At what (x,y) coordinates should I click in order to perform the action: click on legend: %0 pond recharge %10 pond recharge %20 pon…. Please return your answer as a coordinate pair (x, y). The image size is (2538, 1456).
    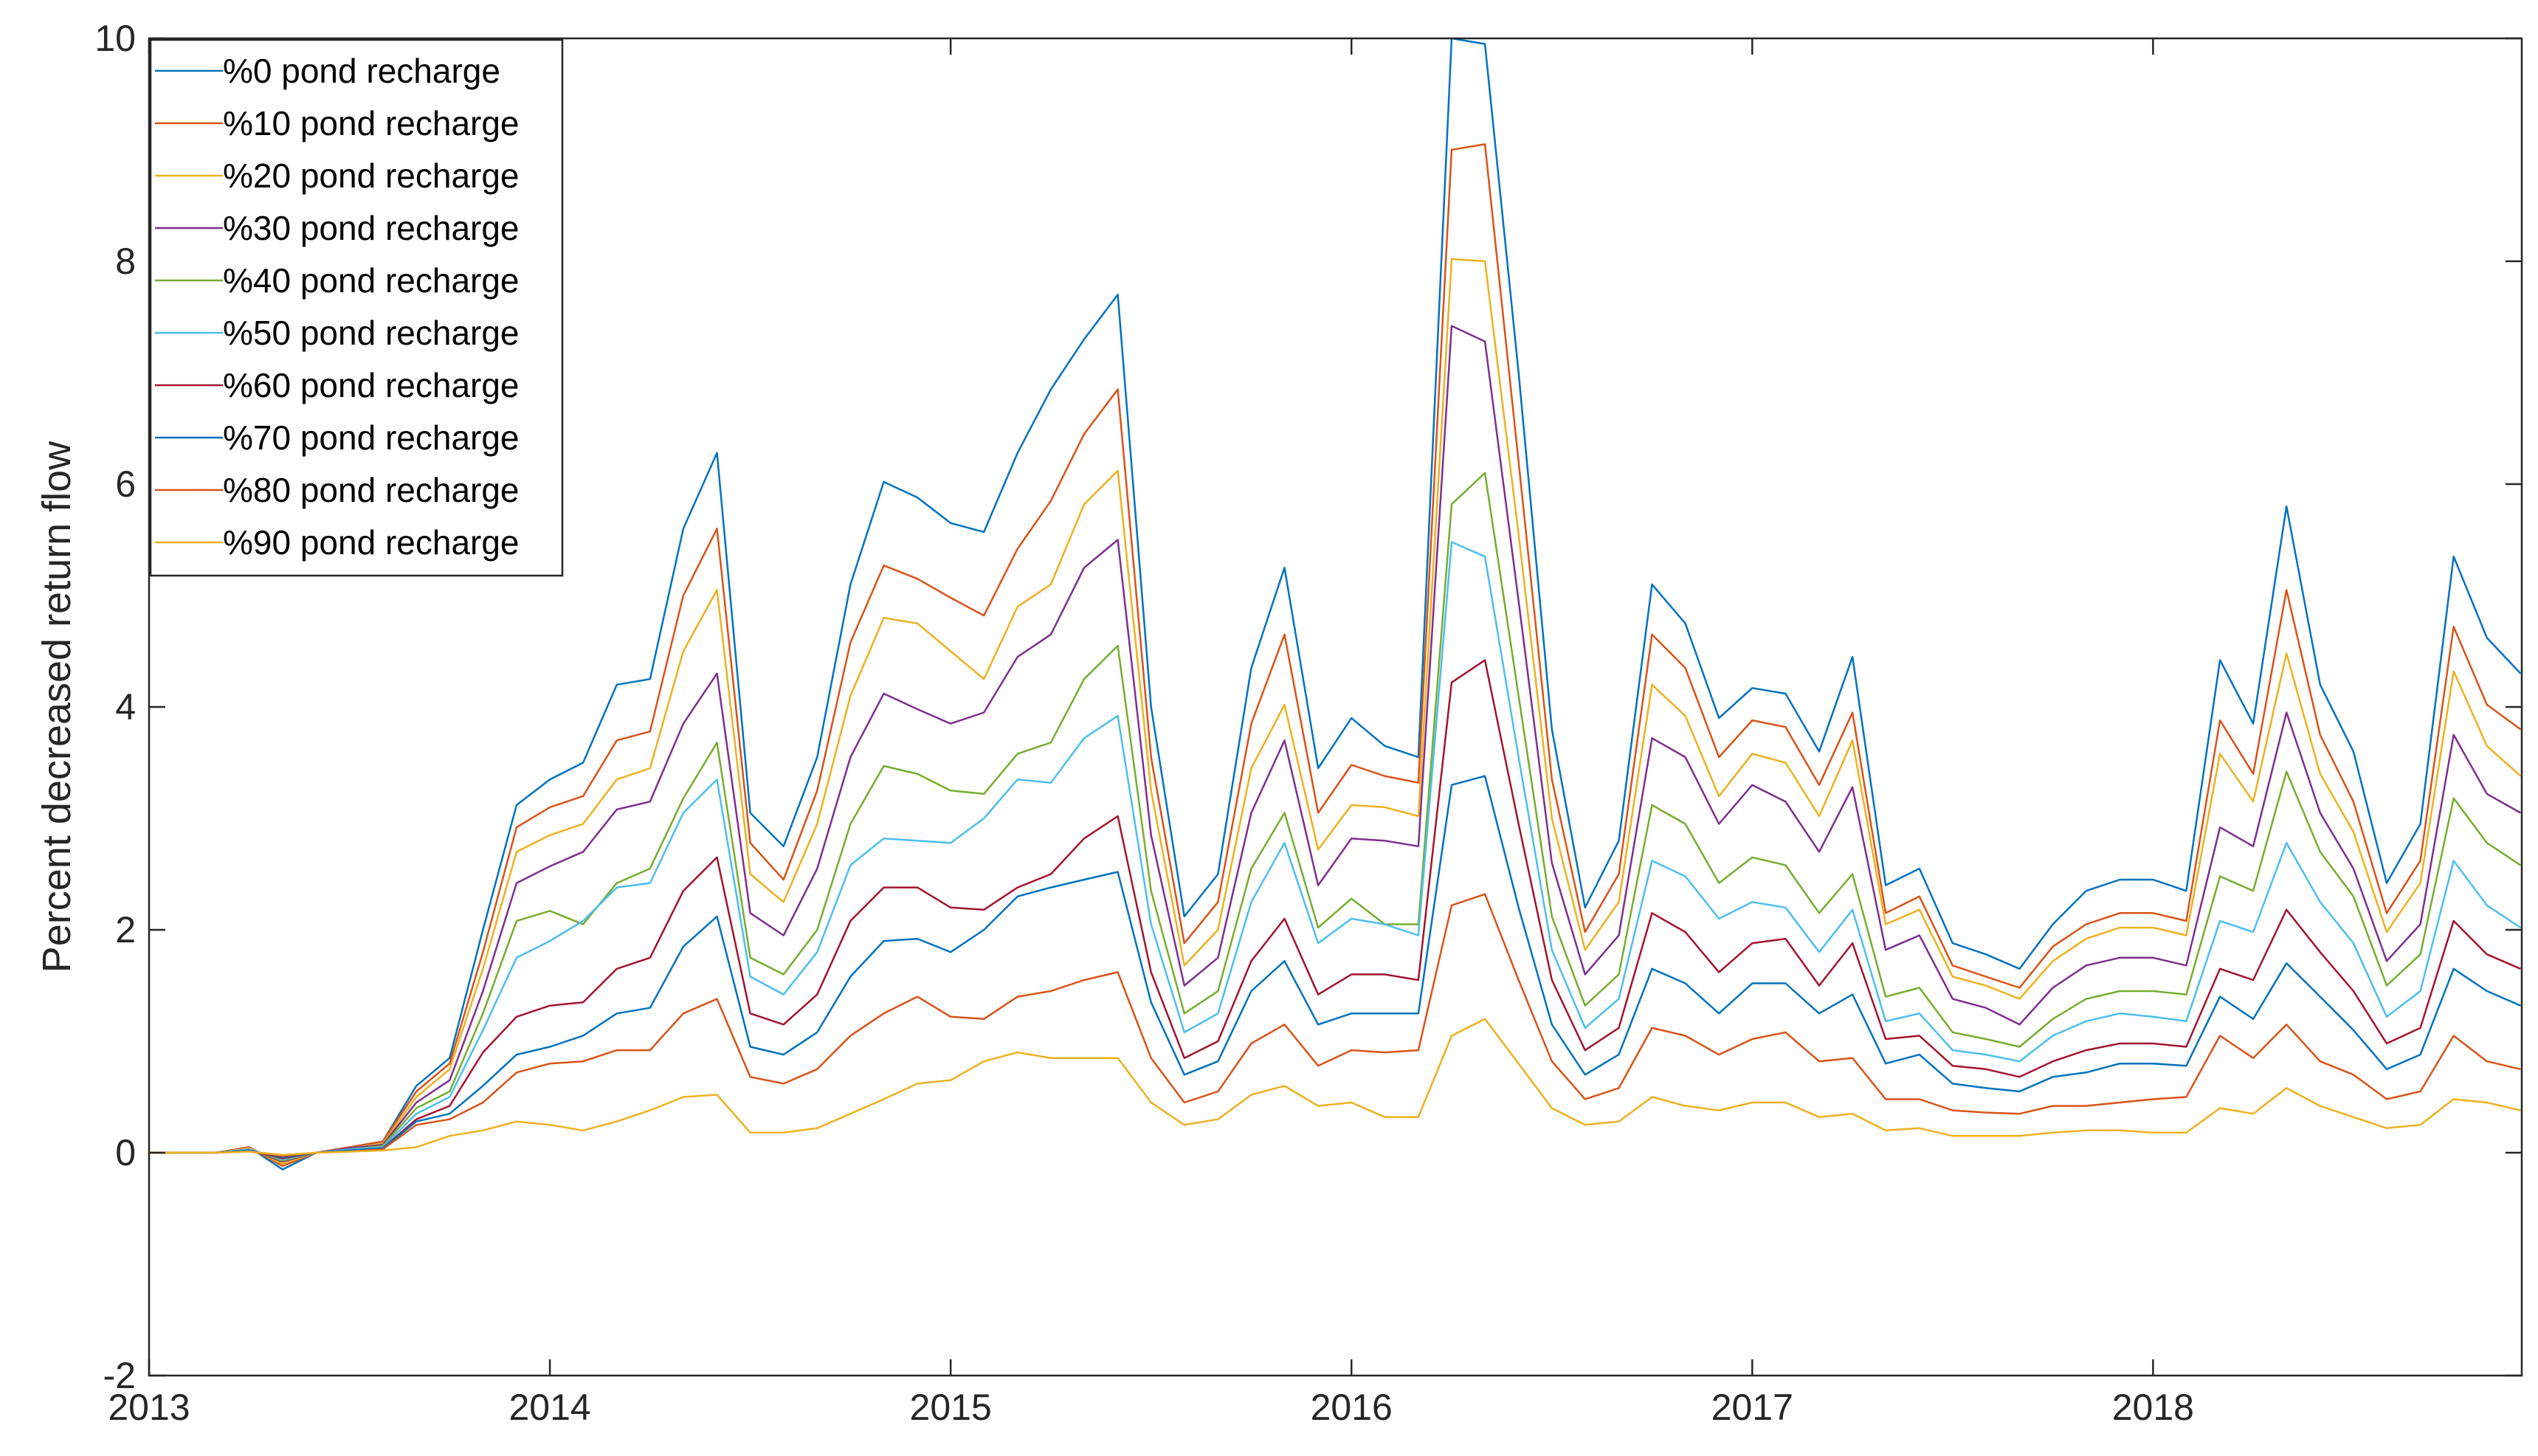
    Looking at the image, I should click on (356, 307).